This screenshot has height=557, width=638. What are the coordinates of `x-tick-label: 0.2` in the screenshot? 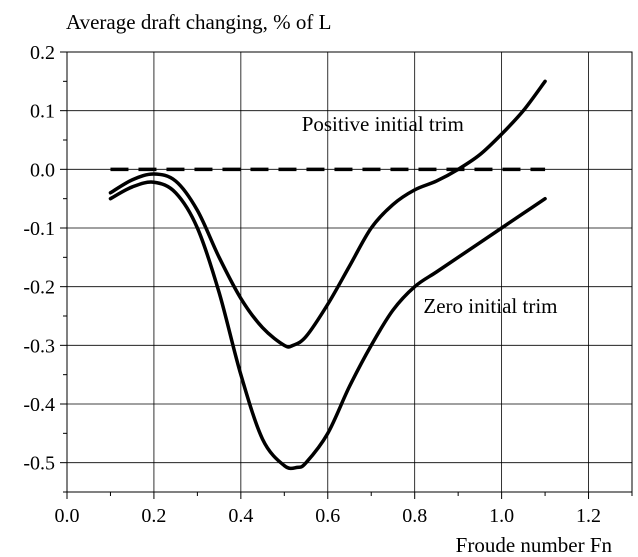 It's located at (153, 516).